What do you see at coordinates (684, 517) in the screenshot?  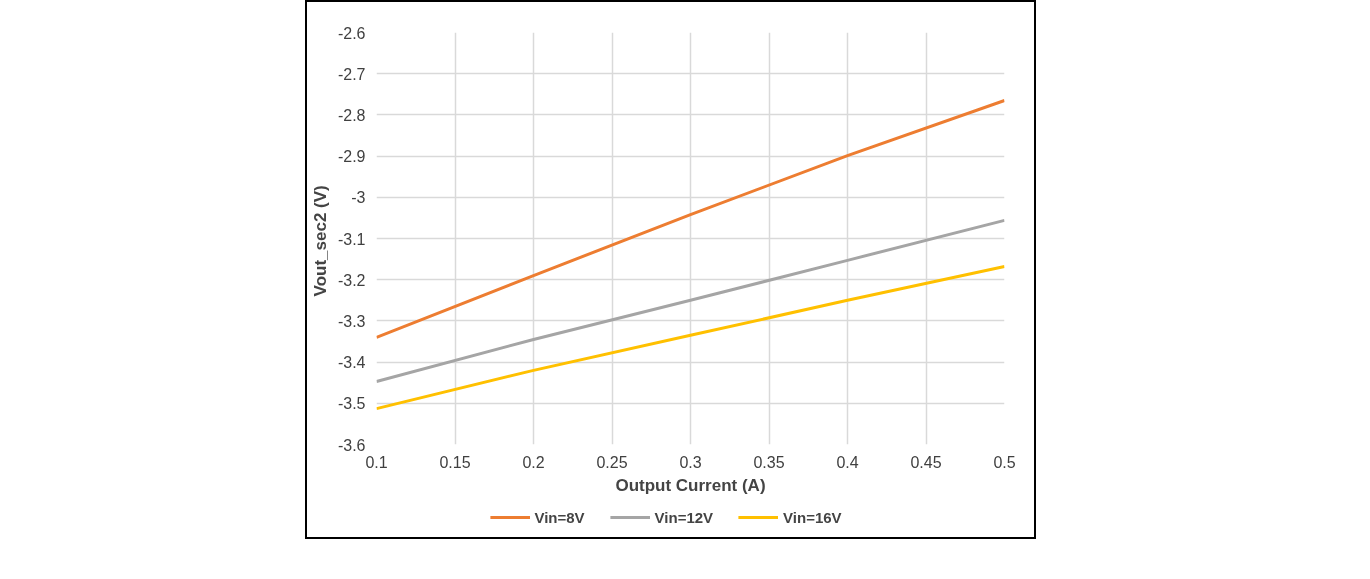 I see `legend-label: Vin=12V` at bounding box center [684, 517].